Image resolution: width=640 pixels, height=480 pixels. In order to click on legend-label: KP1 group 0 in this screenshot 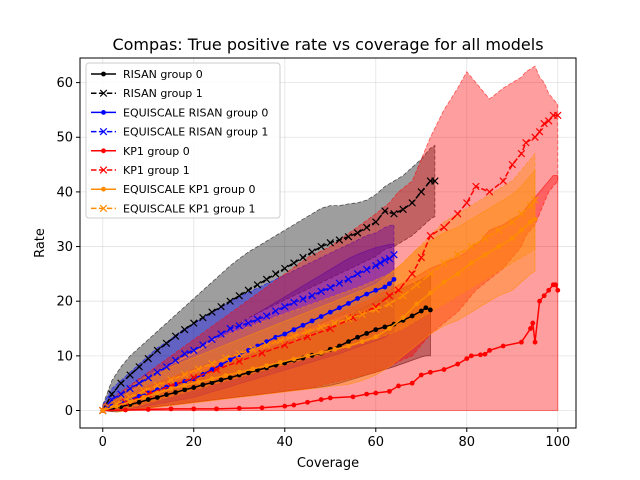, I will do `click(156, 151)`.